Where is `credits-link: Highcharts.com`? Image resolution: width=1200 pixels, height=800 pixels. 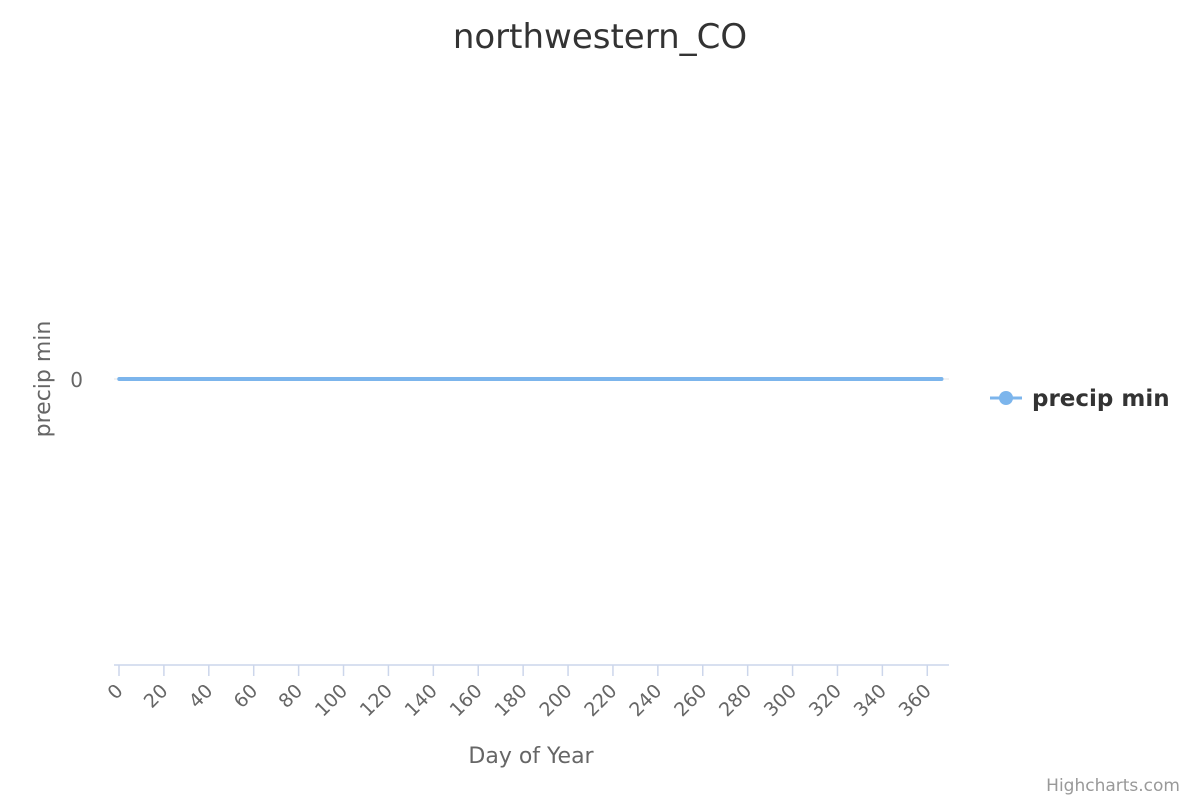 credits-link: Highcharts.com is located at coordinates (1113, 786).